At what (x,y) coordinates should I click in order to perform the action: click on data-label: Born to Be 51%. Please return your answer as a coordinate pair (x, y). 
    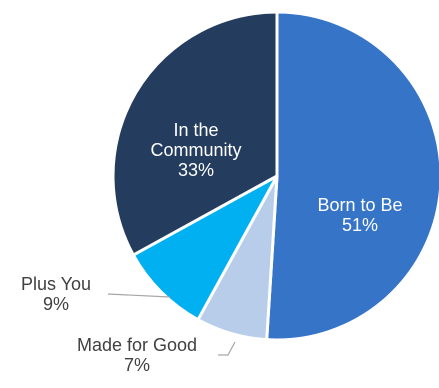
    Looking at the image, I should click on (359, 215).